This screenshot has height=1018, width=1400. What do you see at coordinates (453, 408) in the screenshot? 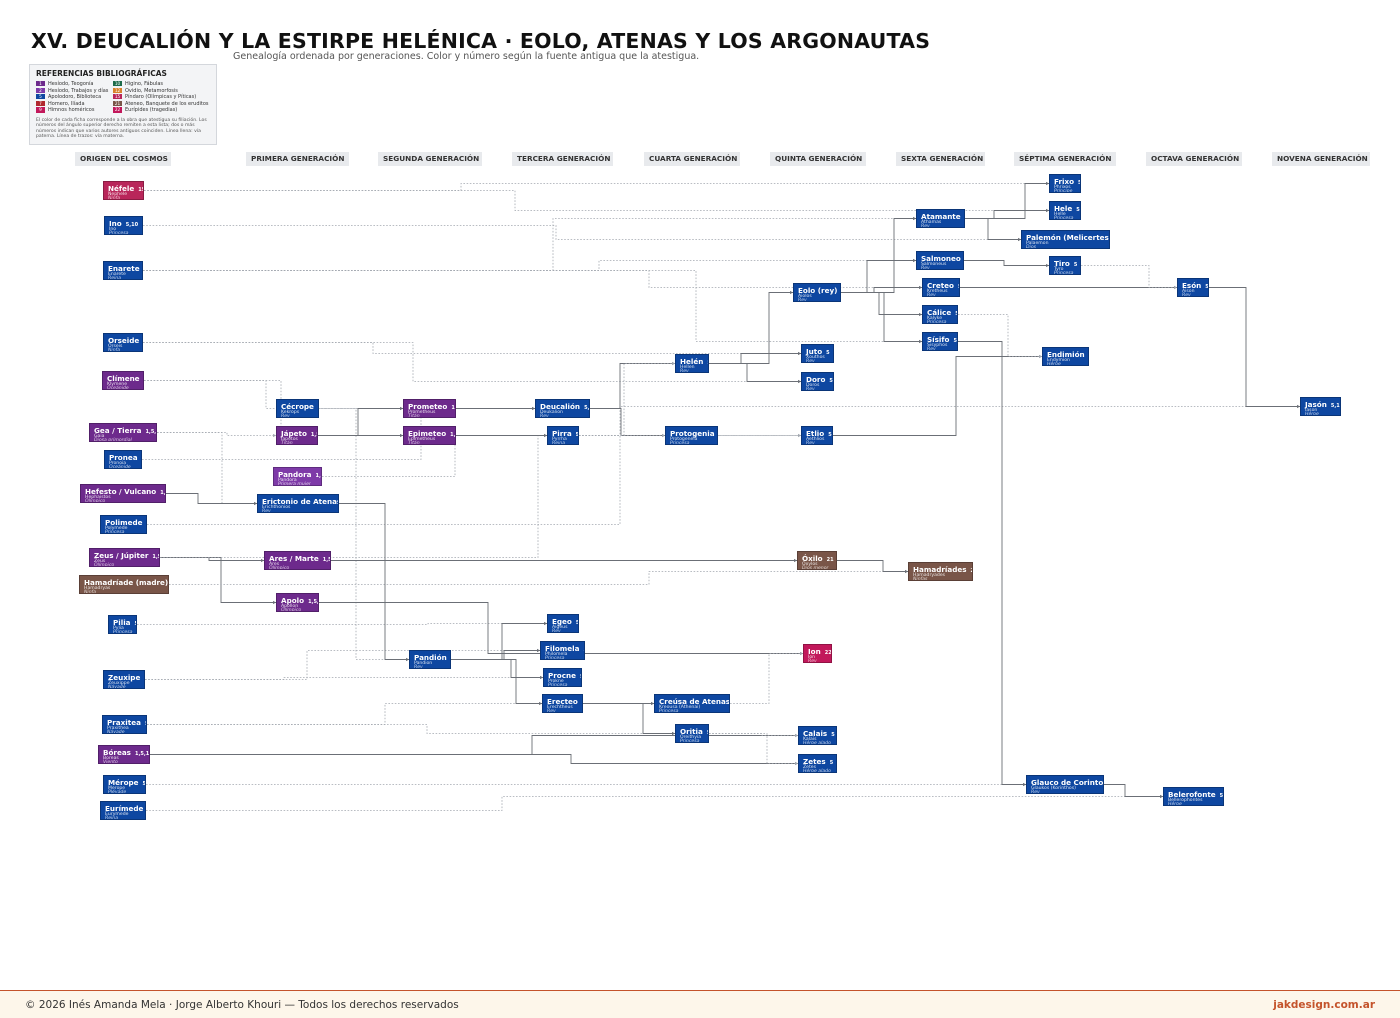
I see `node-source-numbers: 1,5` at bounding box center [453, 408].